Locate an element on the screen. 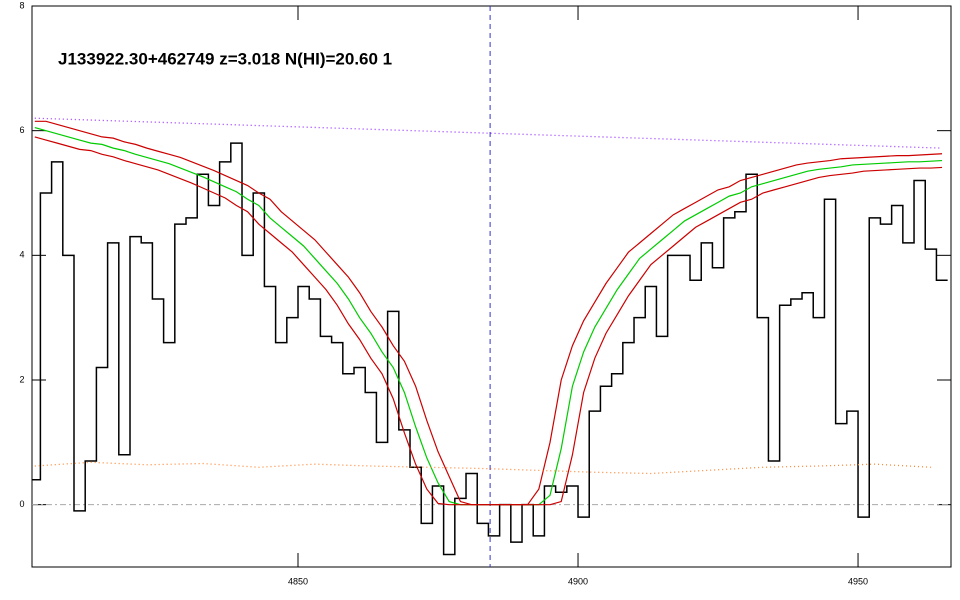  y-tick-label: 8 is located at coordinates (21, 5).